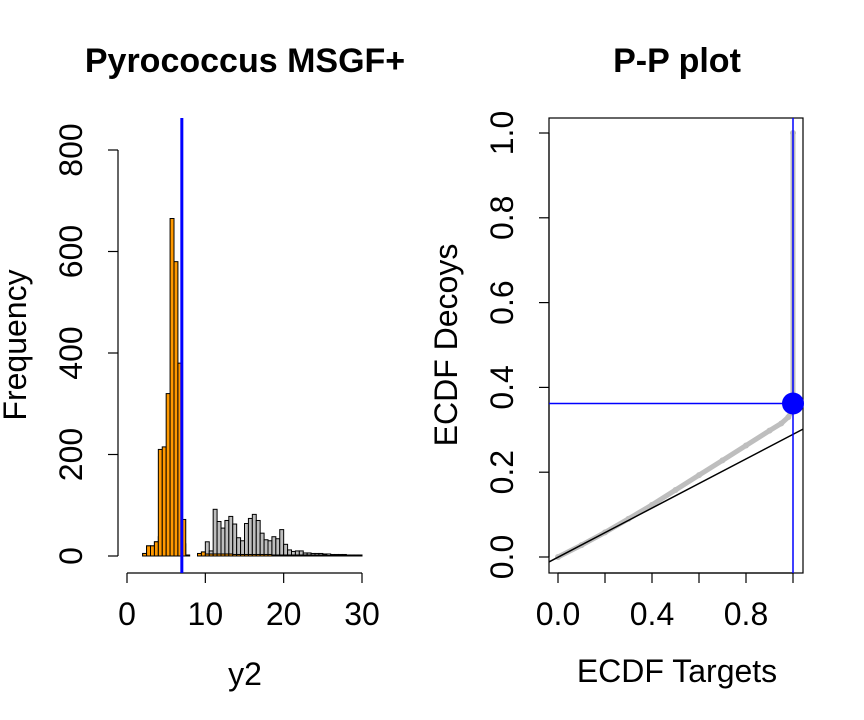 The width and height of the screenshot is (864, 720). I want to click on histogram-bars-decoy, so click(252, 387).